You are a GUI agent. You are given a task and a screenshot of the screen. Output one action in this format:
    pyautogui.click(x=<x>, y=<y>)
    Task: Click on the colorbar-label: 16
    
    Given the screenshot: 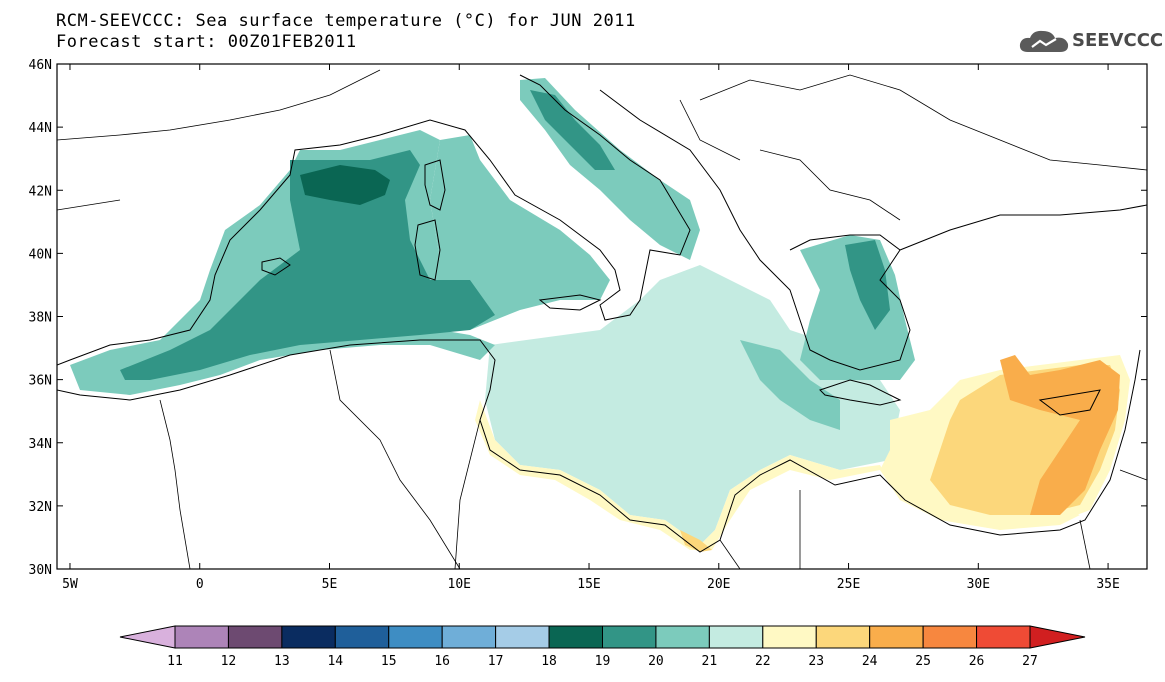 What is the action you would take?
    pyautogui.click(x=442, y=661)
    